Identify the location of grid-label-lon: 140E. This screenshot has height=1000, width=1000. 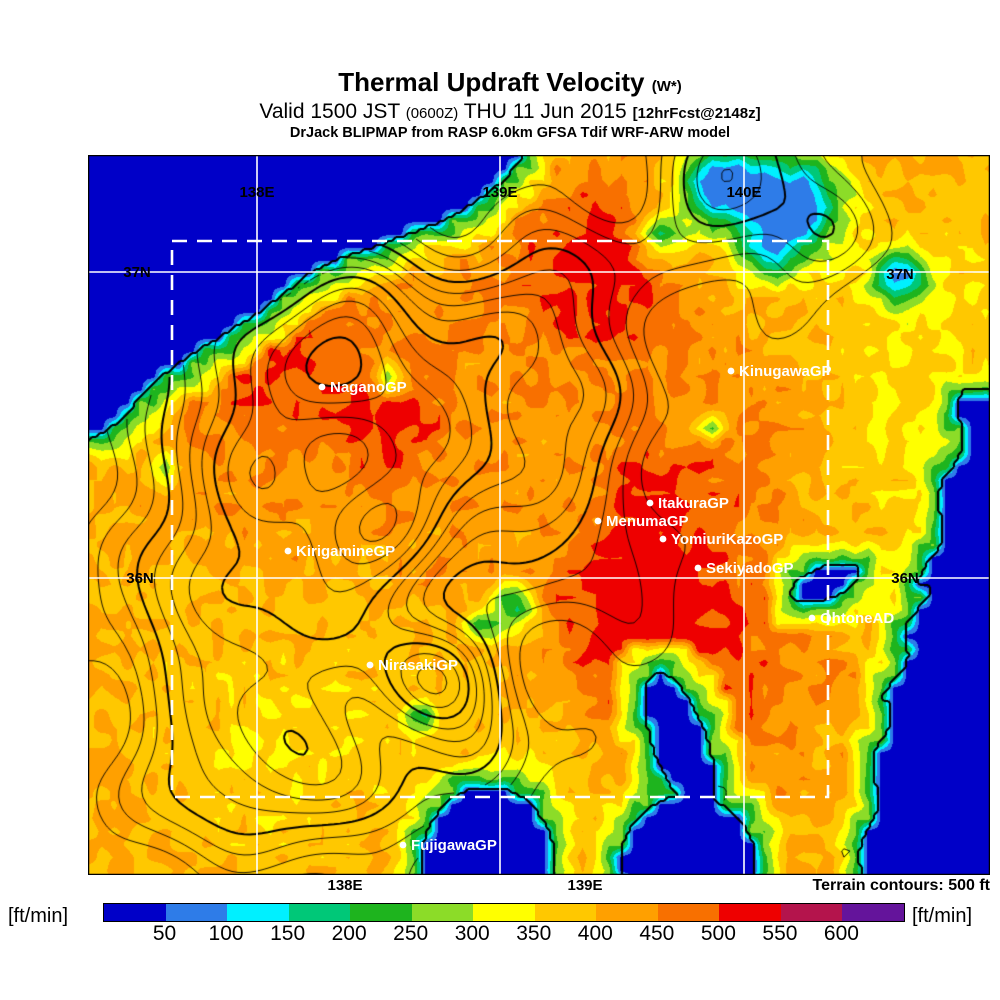
(743, 192).